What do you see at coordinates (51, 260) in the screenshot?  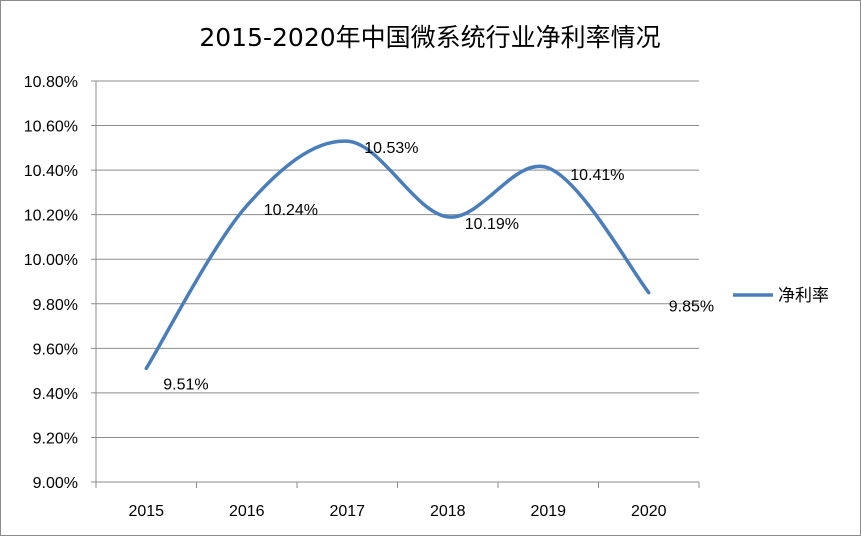 I see `y-tick-label: 10.00%` at bounding box center [51, 260].